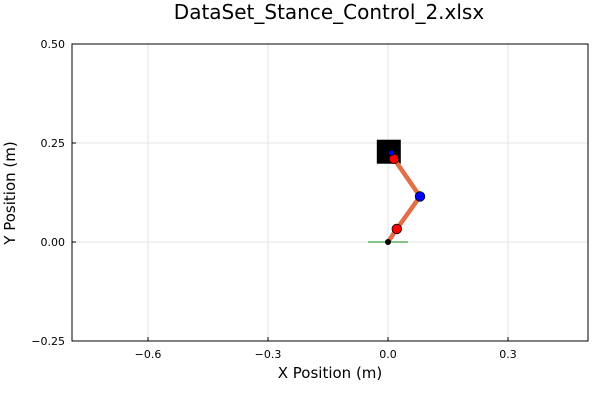 The width and height of the screenshot is (600, 400). Describe the element at coordinates (268, 354) in the screenshot. I see `x-tick-label: −0.3` at that location.